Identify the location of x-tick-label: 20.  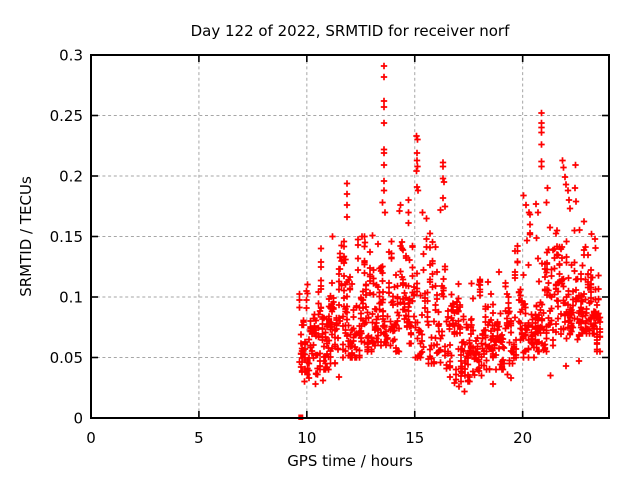
(522, 438).